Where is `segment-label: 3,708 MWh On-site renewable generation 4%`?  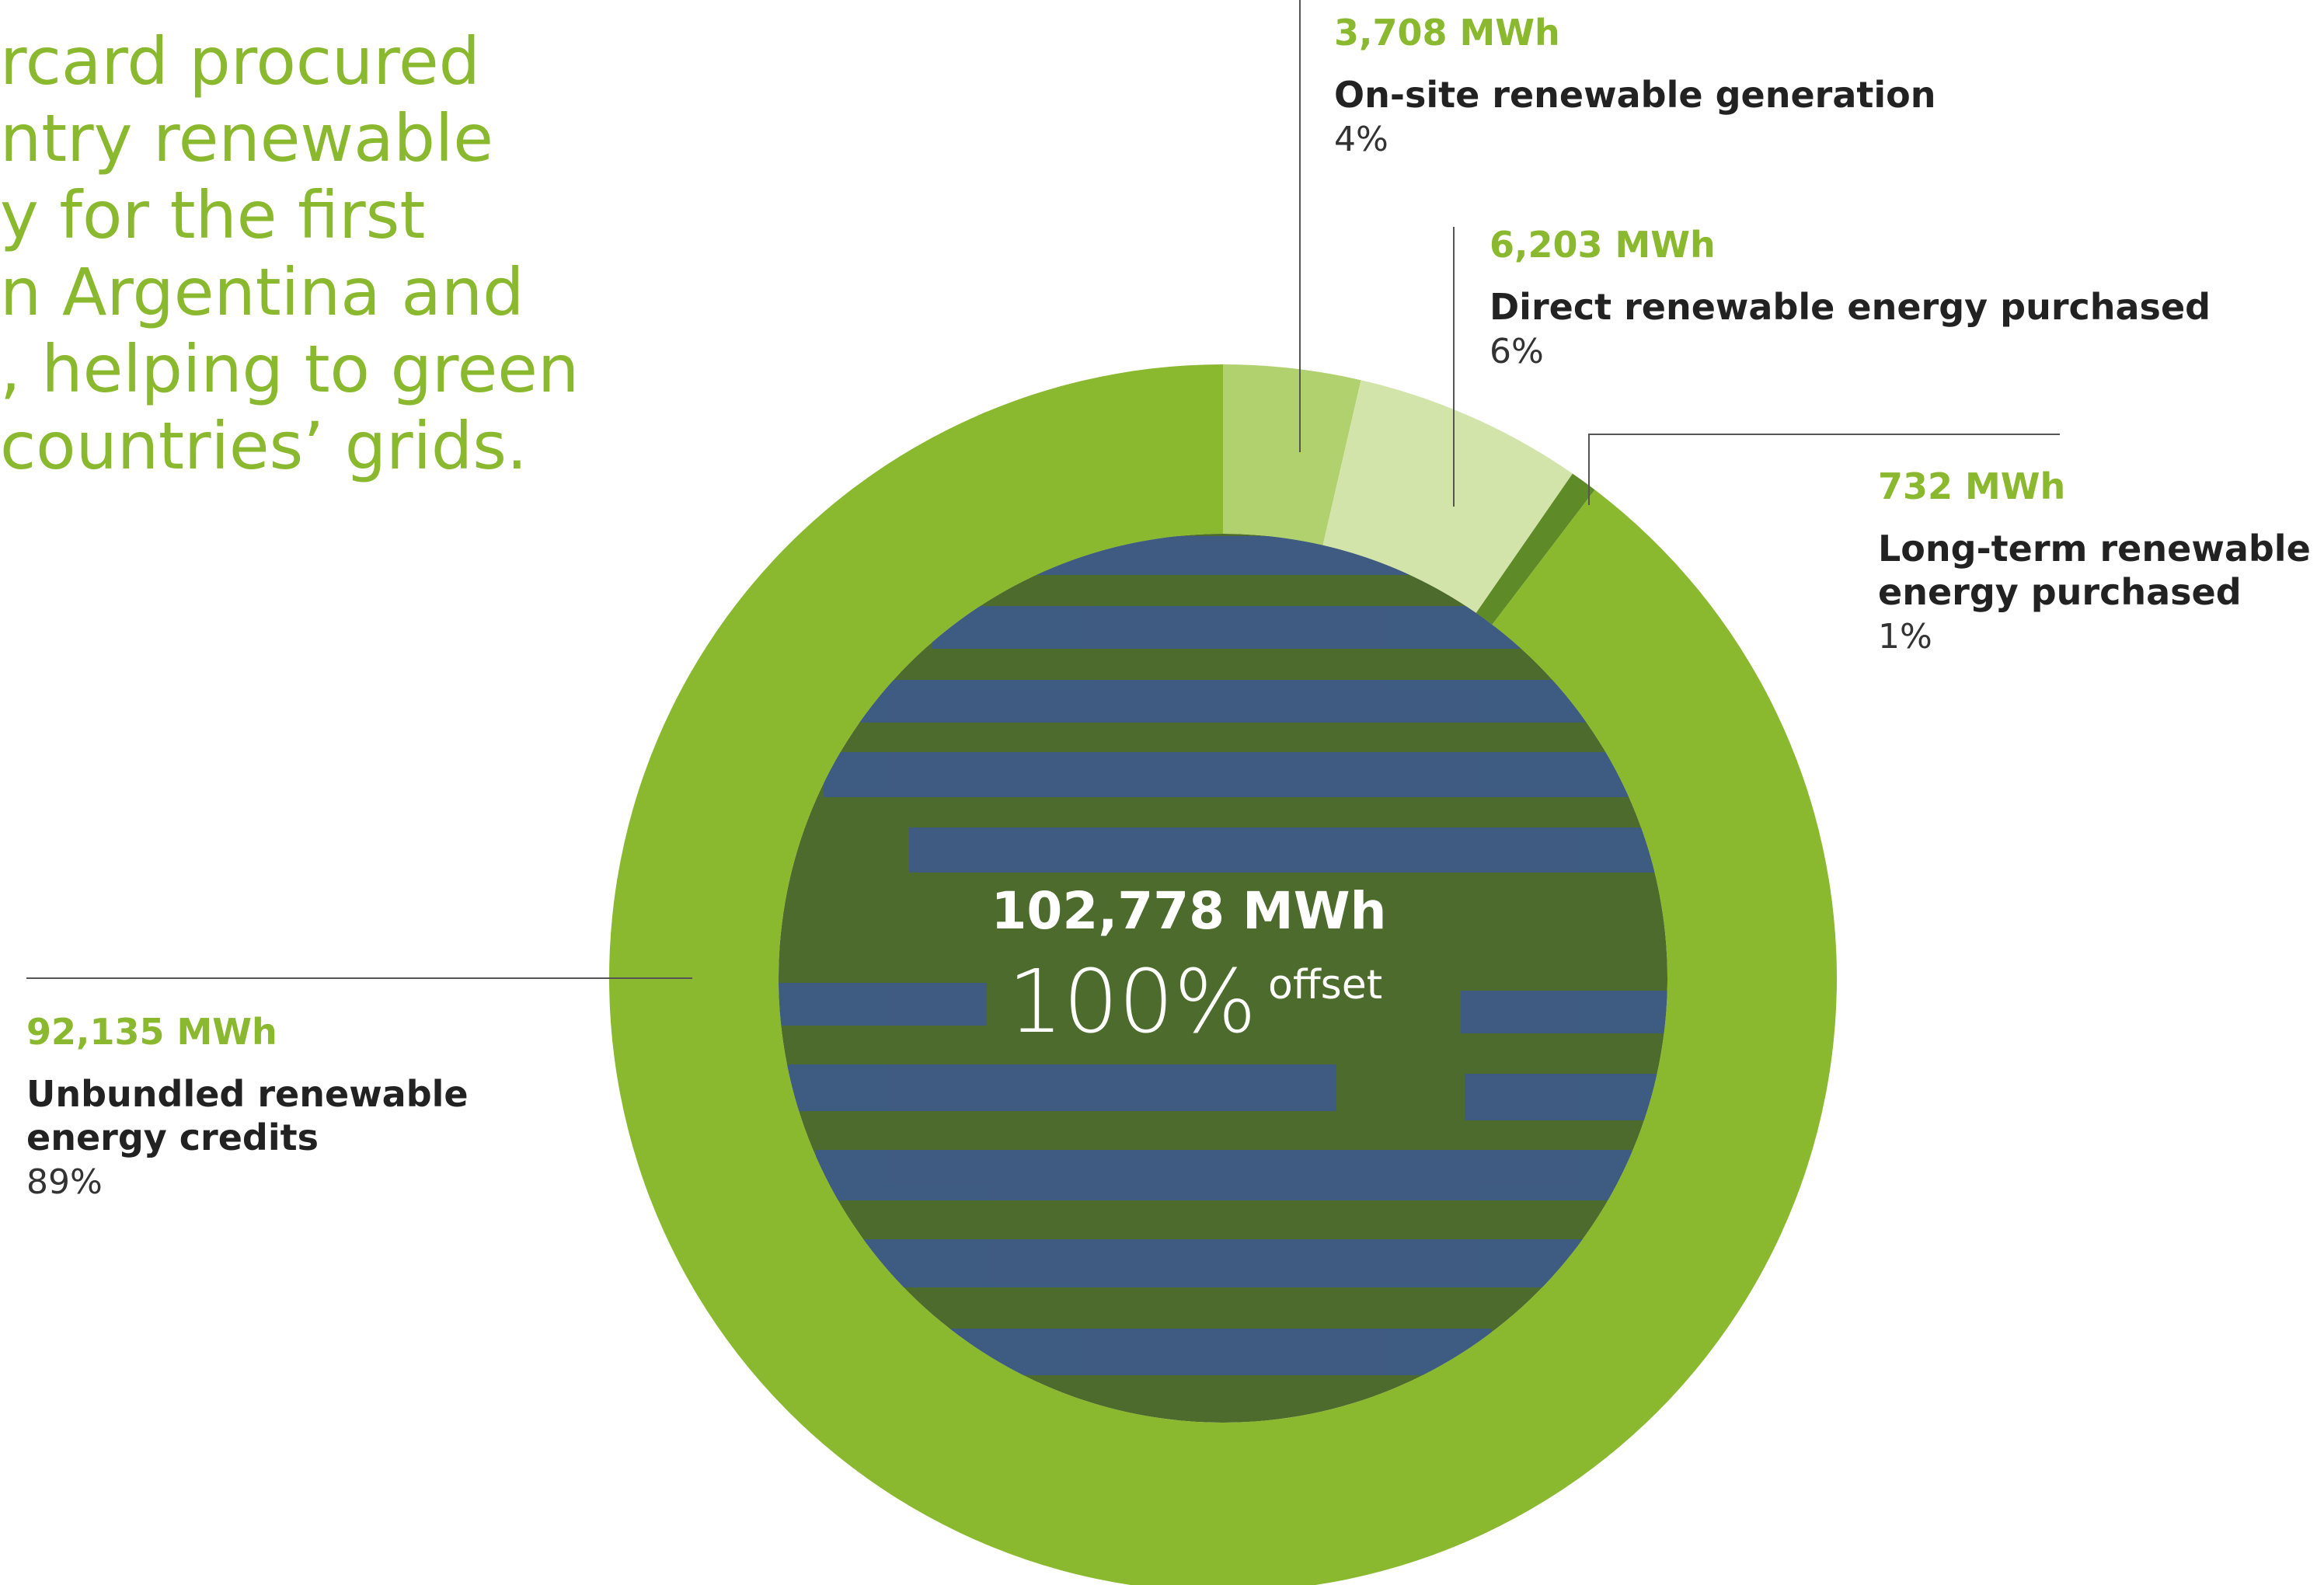 segment-label: 3,708 MWh On-site renewable generation 4% is located at coordinates (1723, 86).